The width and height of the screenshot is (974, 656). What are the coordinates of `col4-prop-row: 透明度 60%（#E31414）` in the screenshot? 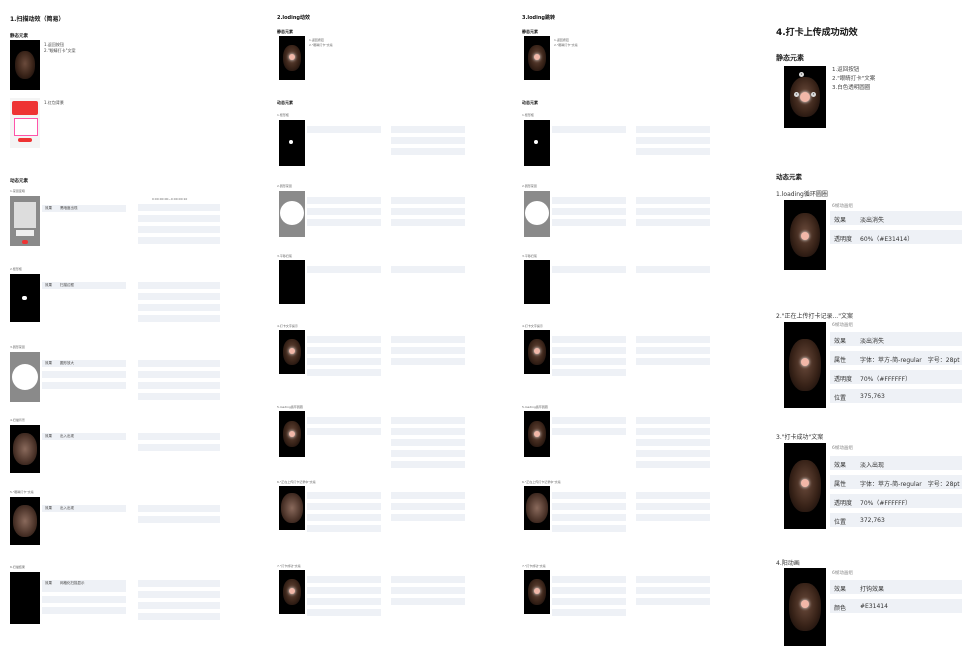 It's located at (896, 237).